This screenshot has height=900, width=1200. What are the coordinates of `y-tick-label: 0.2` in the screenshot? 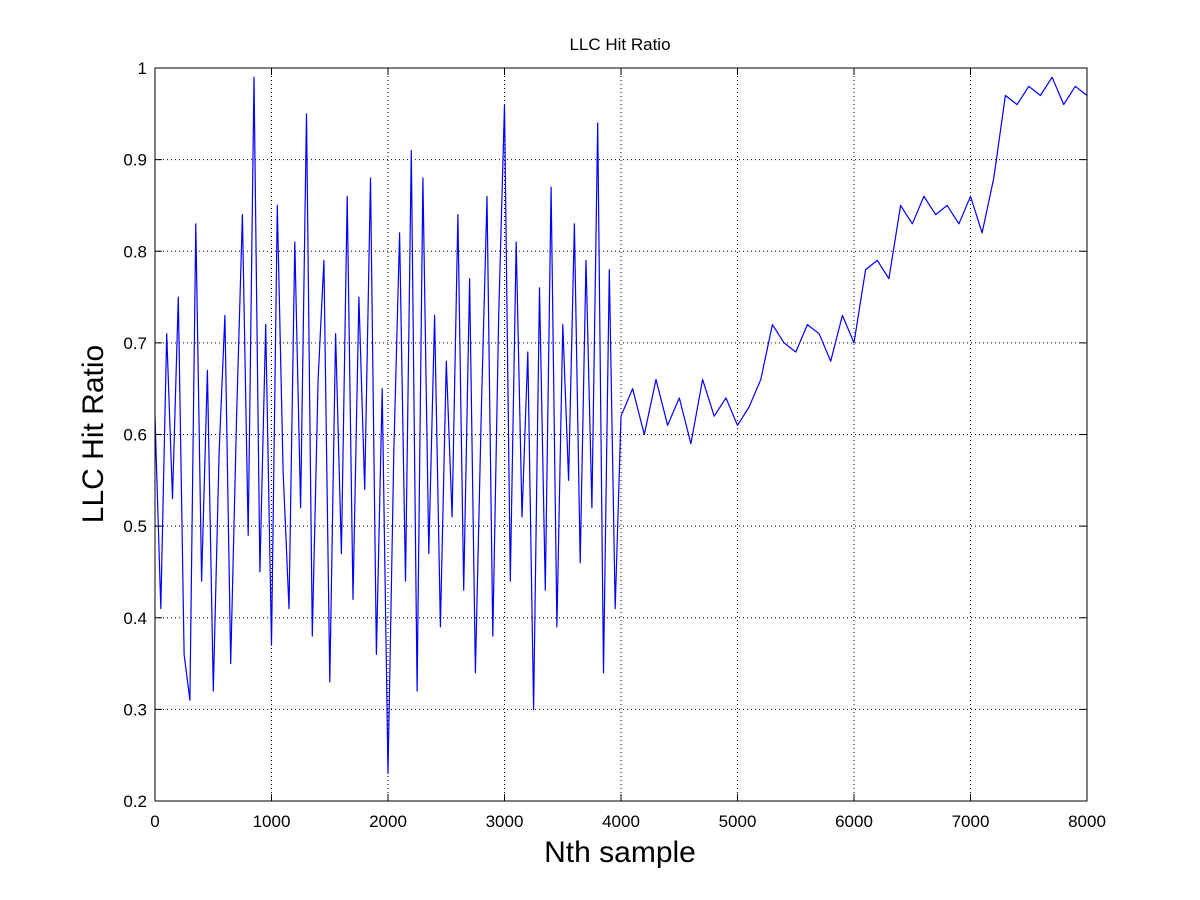 It's located at (135, 801).